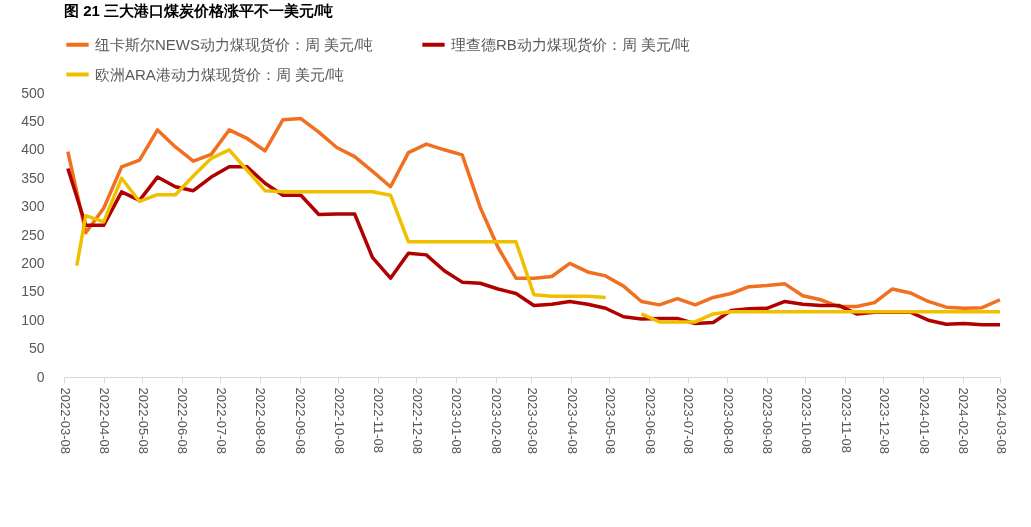 The width and height of the screenshot is (1031, 527). What do you see at coordinates (234, 44) in the screenshot?
I see `legend-label: 纽卡斯尔NEWS动力煤现货价：周 美元/吨` at bounding box center [234, 44].